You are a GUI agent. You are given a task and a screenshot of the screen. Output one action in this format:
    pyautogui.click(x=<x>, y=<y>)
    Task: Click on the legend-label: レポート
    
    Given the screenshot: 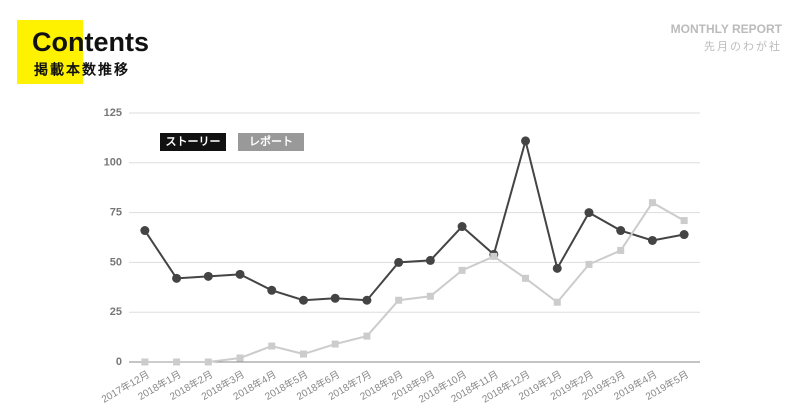 What is the action you would take?
    pyautogui.click(x=271, y=141)
    